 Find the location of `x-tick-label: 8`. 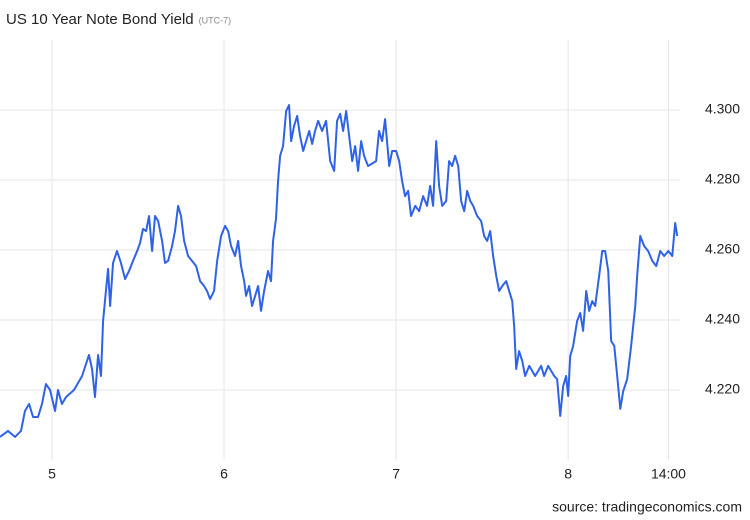

x-tick-label: 8 is located at coordinates (568, 474).